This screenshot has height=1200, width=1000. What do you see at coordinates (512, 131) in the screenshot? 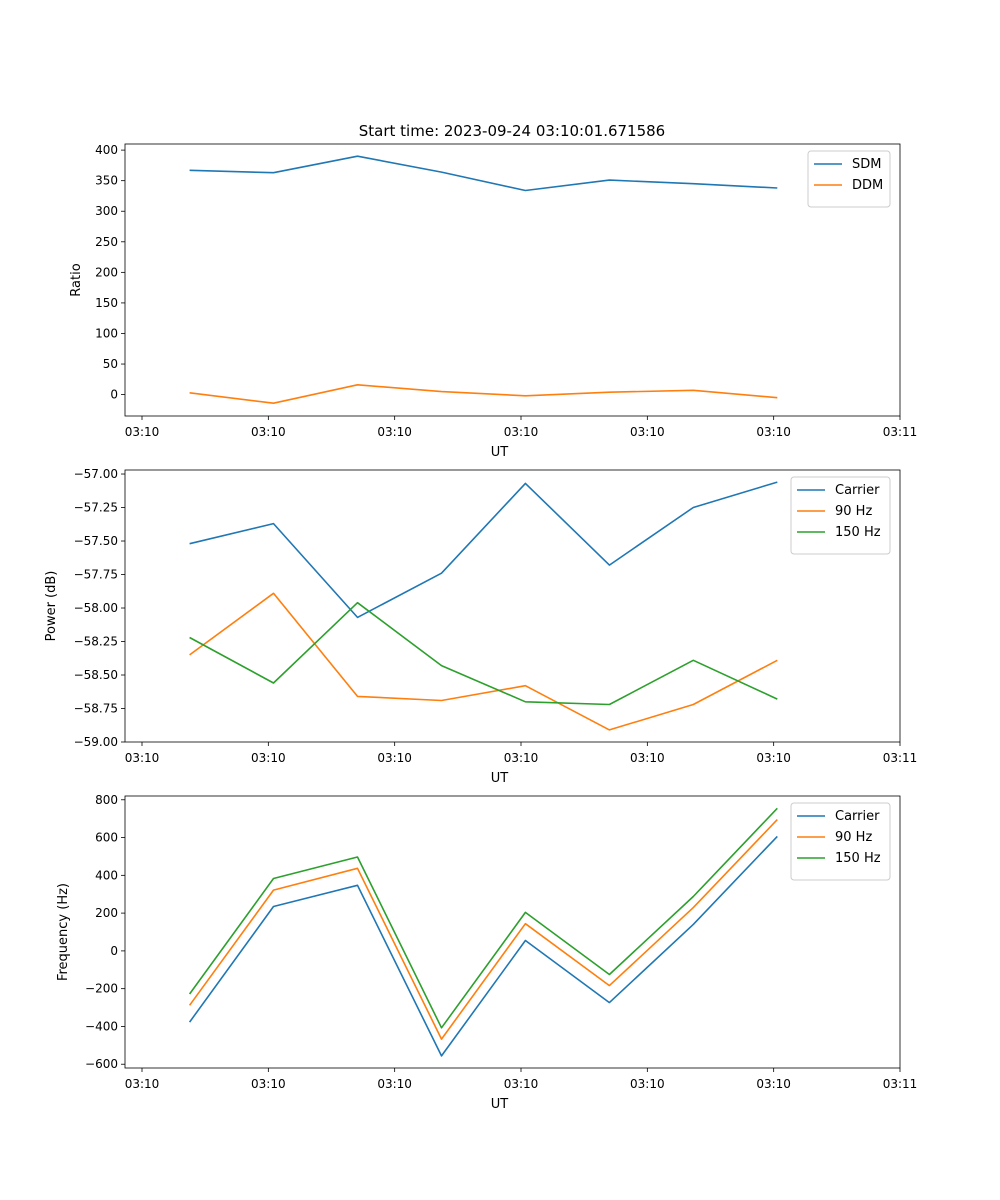
I see `figure-title: Start time: 2023-09-24 03:10:01.671586` at bounding box center [512, 131].